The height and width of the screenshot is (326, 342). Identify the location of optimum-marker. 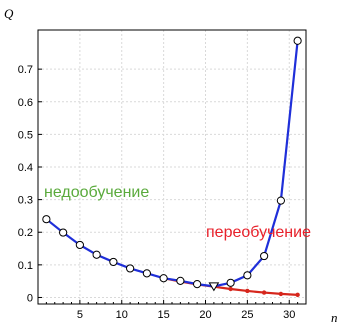
(214, 287).